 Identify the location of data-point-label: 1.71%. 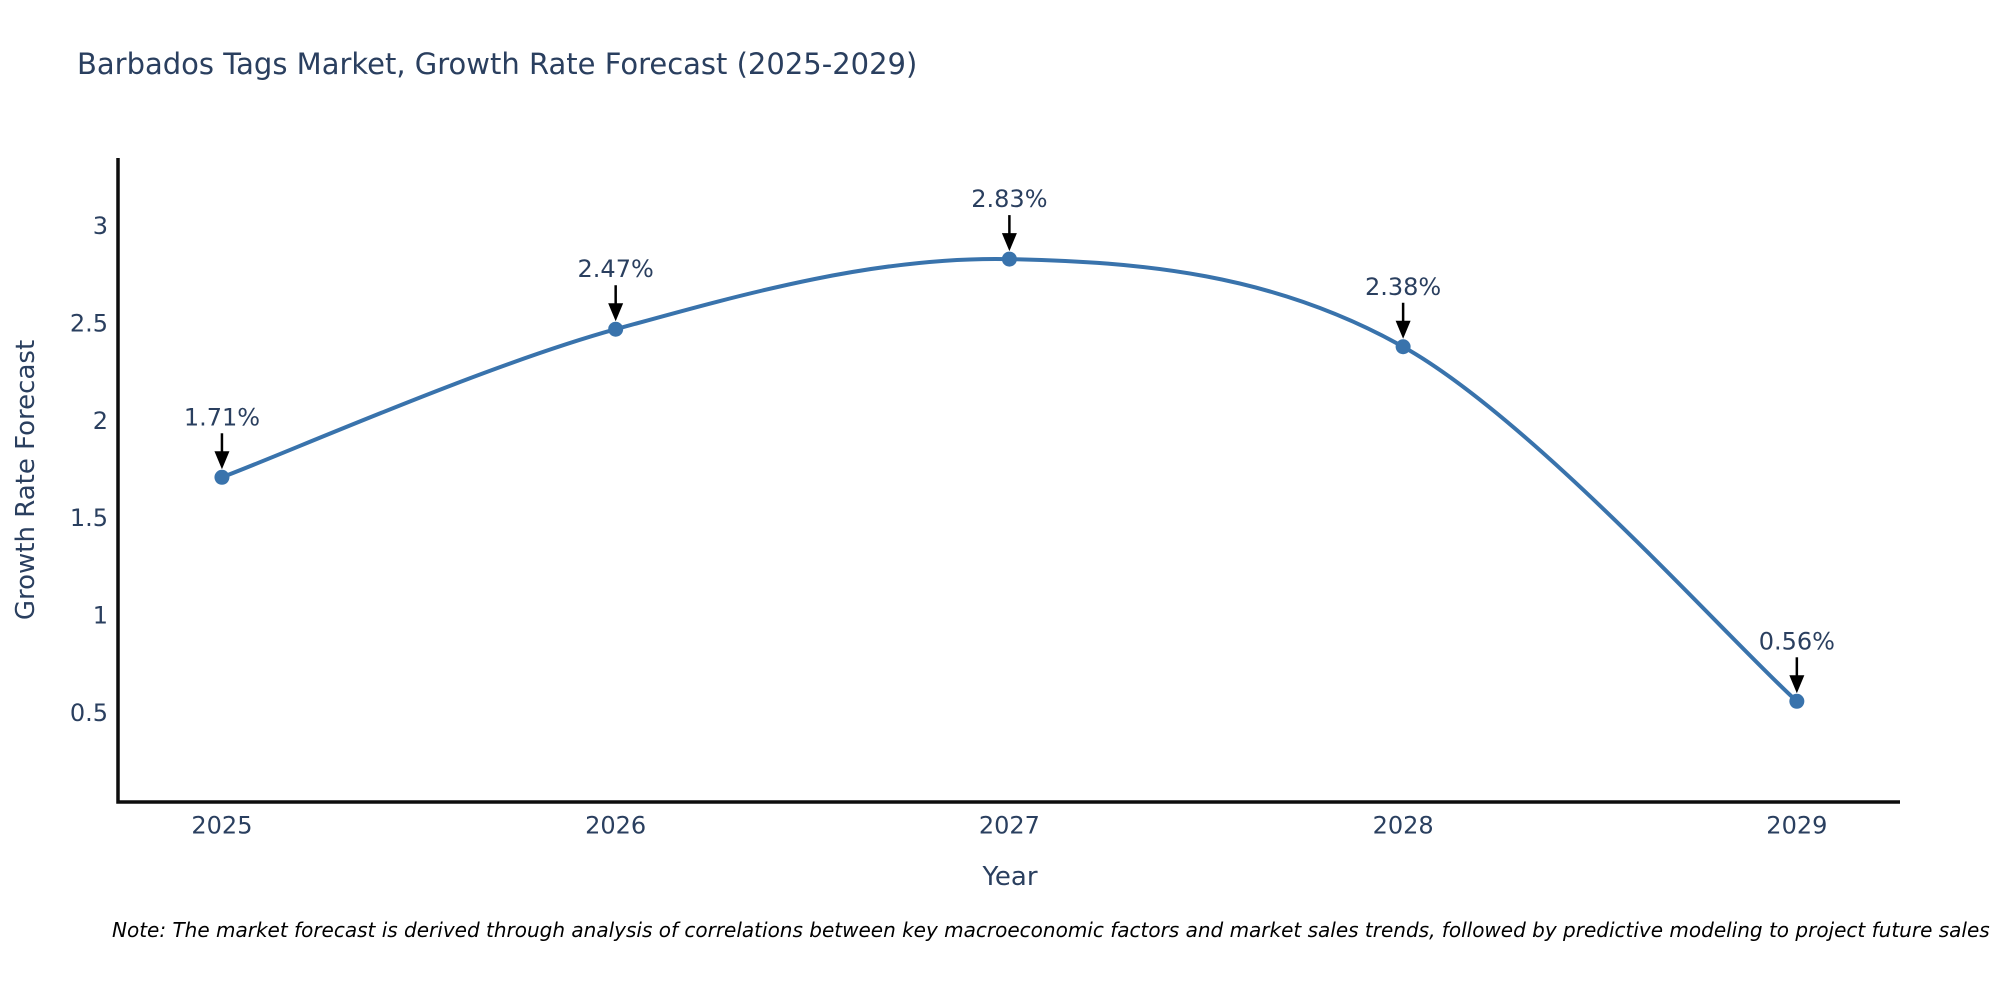
(222, 417).